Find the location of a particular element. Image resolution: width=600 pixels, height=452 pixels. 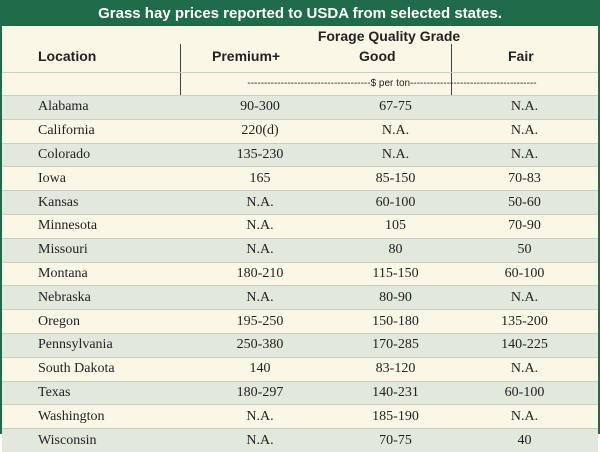

good-price-cell: 80-90 is located at coordinates (395, 297).